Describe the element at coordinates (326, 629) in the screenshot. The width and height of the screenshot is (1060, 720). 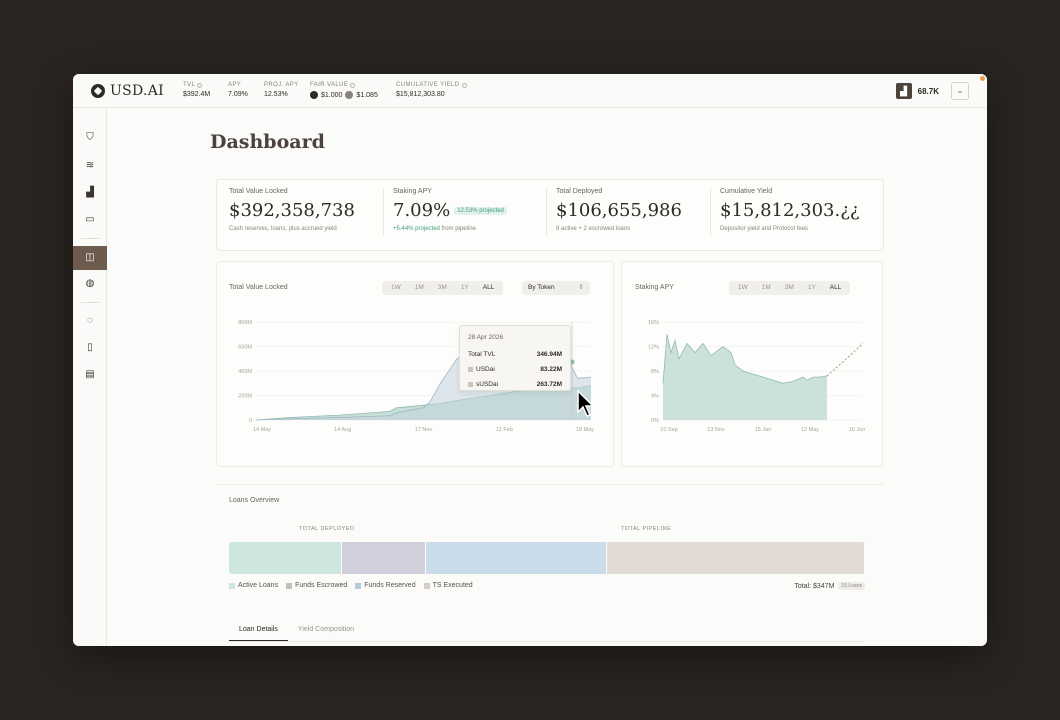
I see `tab-yield-composition: Yield Composition` at that location.